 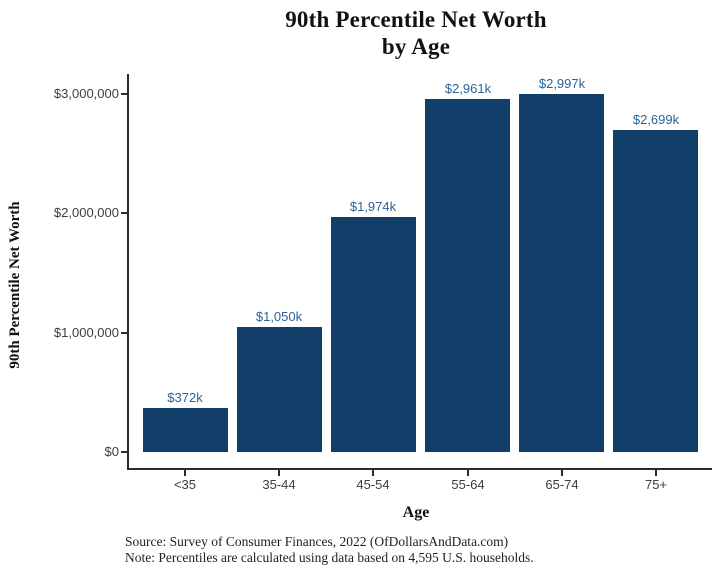 What do you see at coordinates (86, 332) in the screenshot?
I see `y-axis-tick-label: $1,000,000` at bounding box center [86, 332].